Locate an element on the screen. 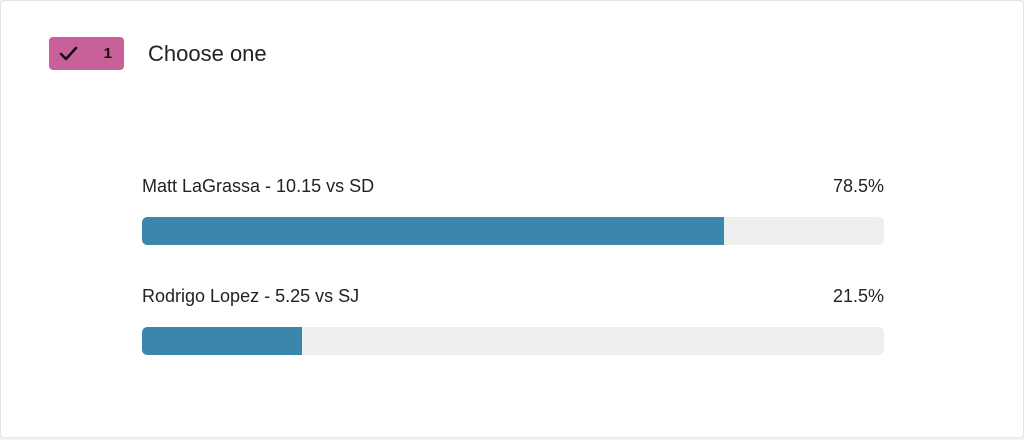 The width and height of the screenshot is (1024, 440). badge-count: 1 is located at coordinates (107, 53).